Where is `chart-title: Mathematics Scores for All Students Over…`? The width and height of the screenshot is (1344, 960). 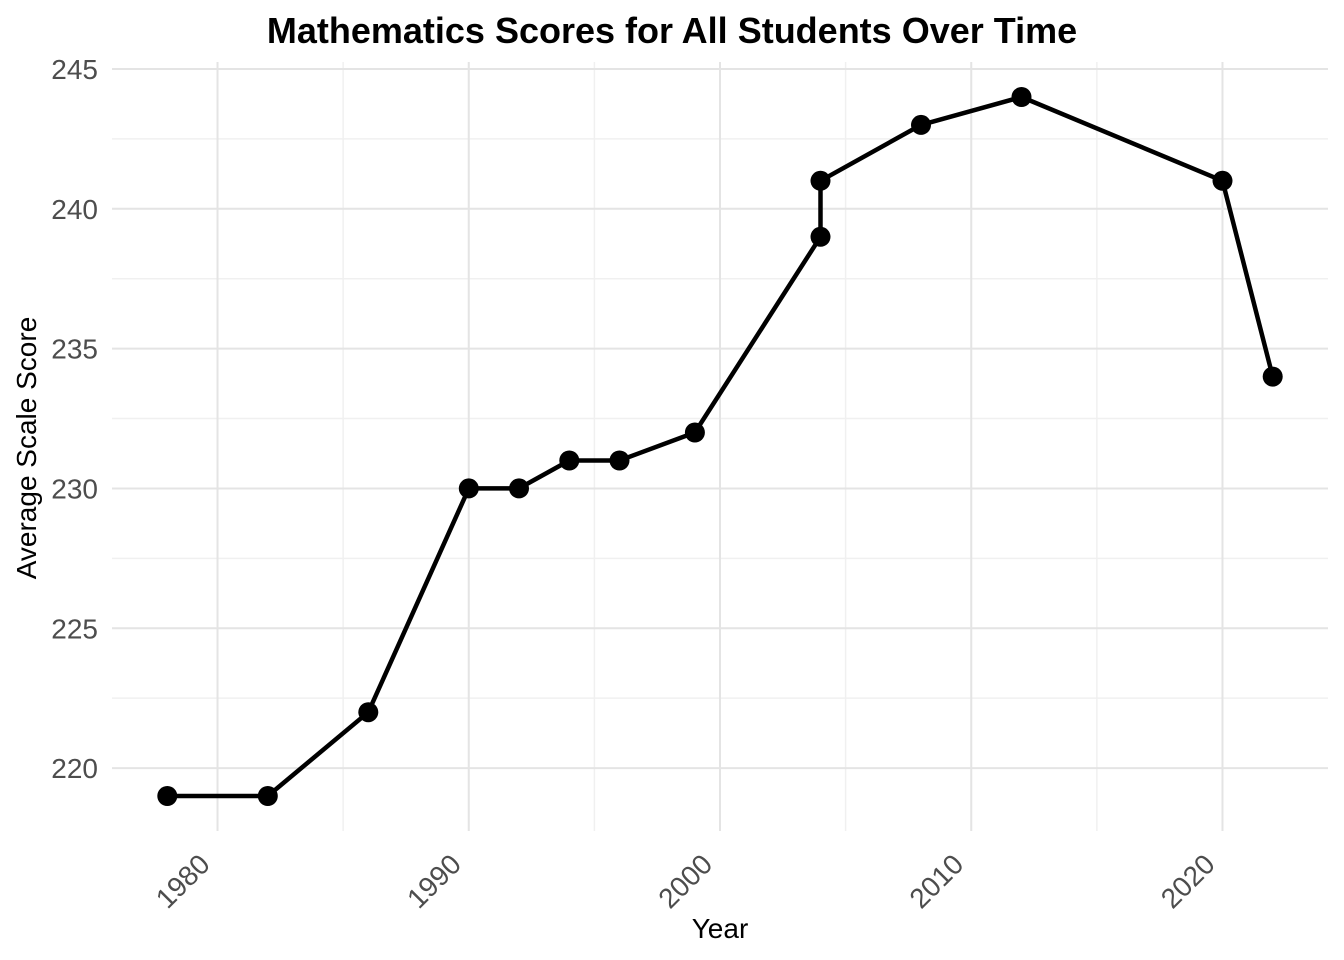 chart-title: Mathematics Scores for All Students Over… is located at coordinates (672, 30).